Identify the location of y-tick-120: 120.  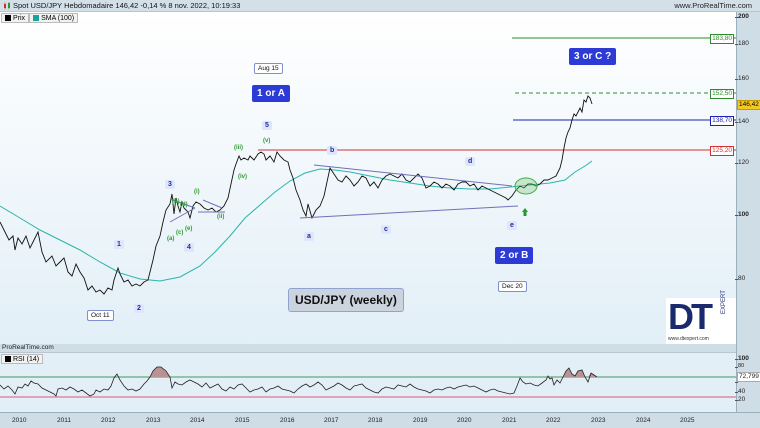
(742, 162).